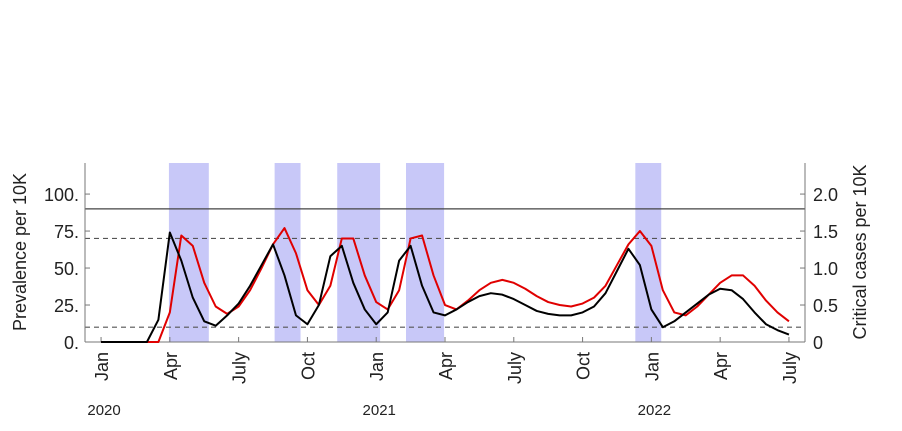 This screenshot has width=902, height=431. Describe the element at coordinates (66, 269) in the screenshot. I see `y-tick-label: 50.` at that location.